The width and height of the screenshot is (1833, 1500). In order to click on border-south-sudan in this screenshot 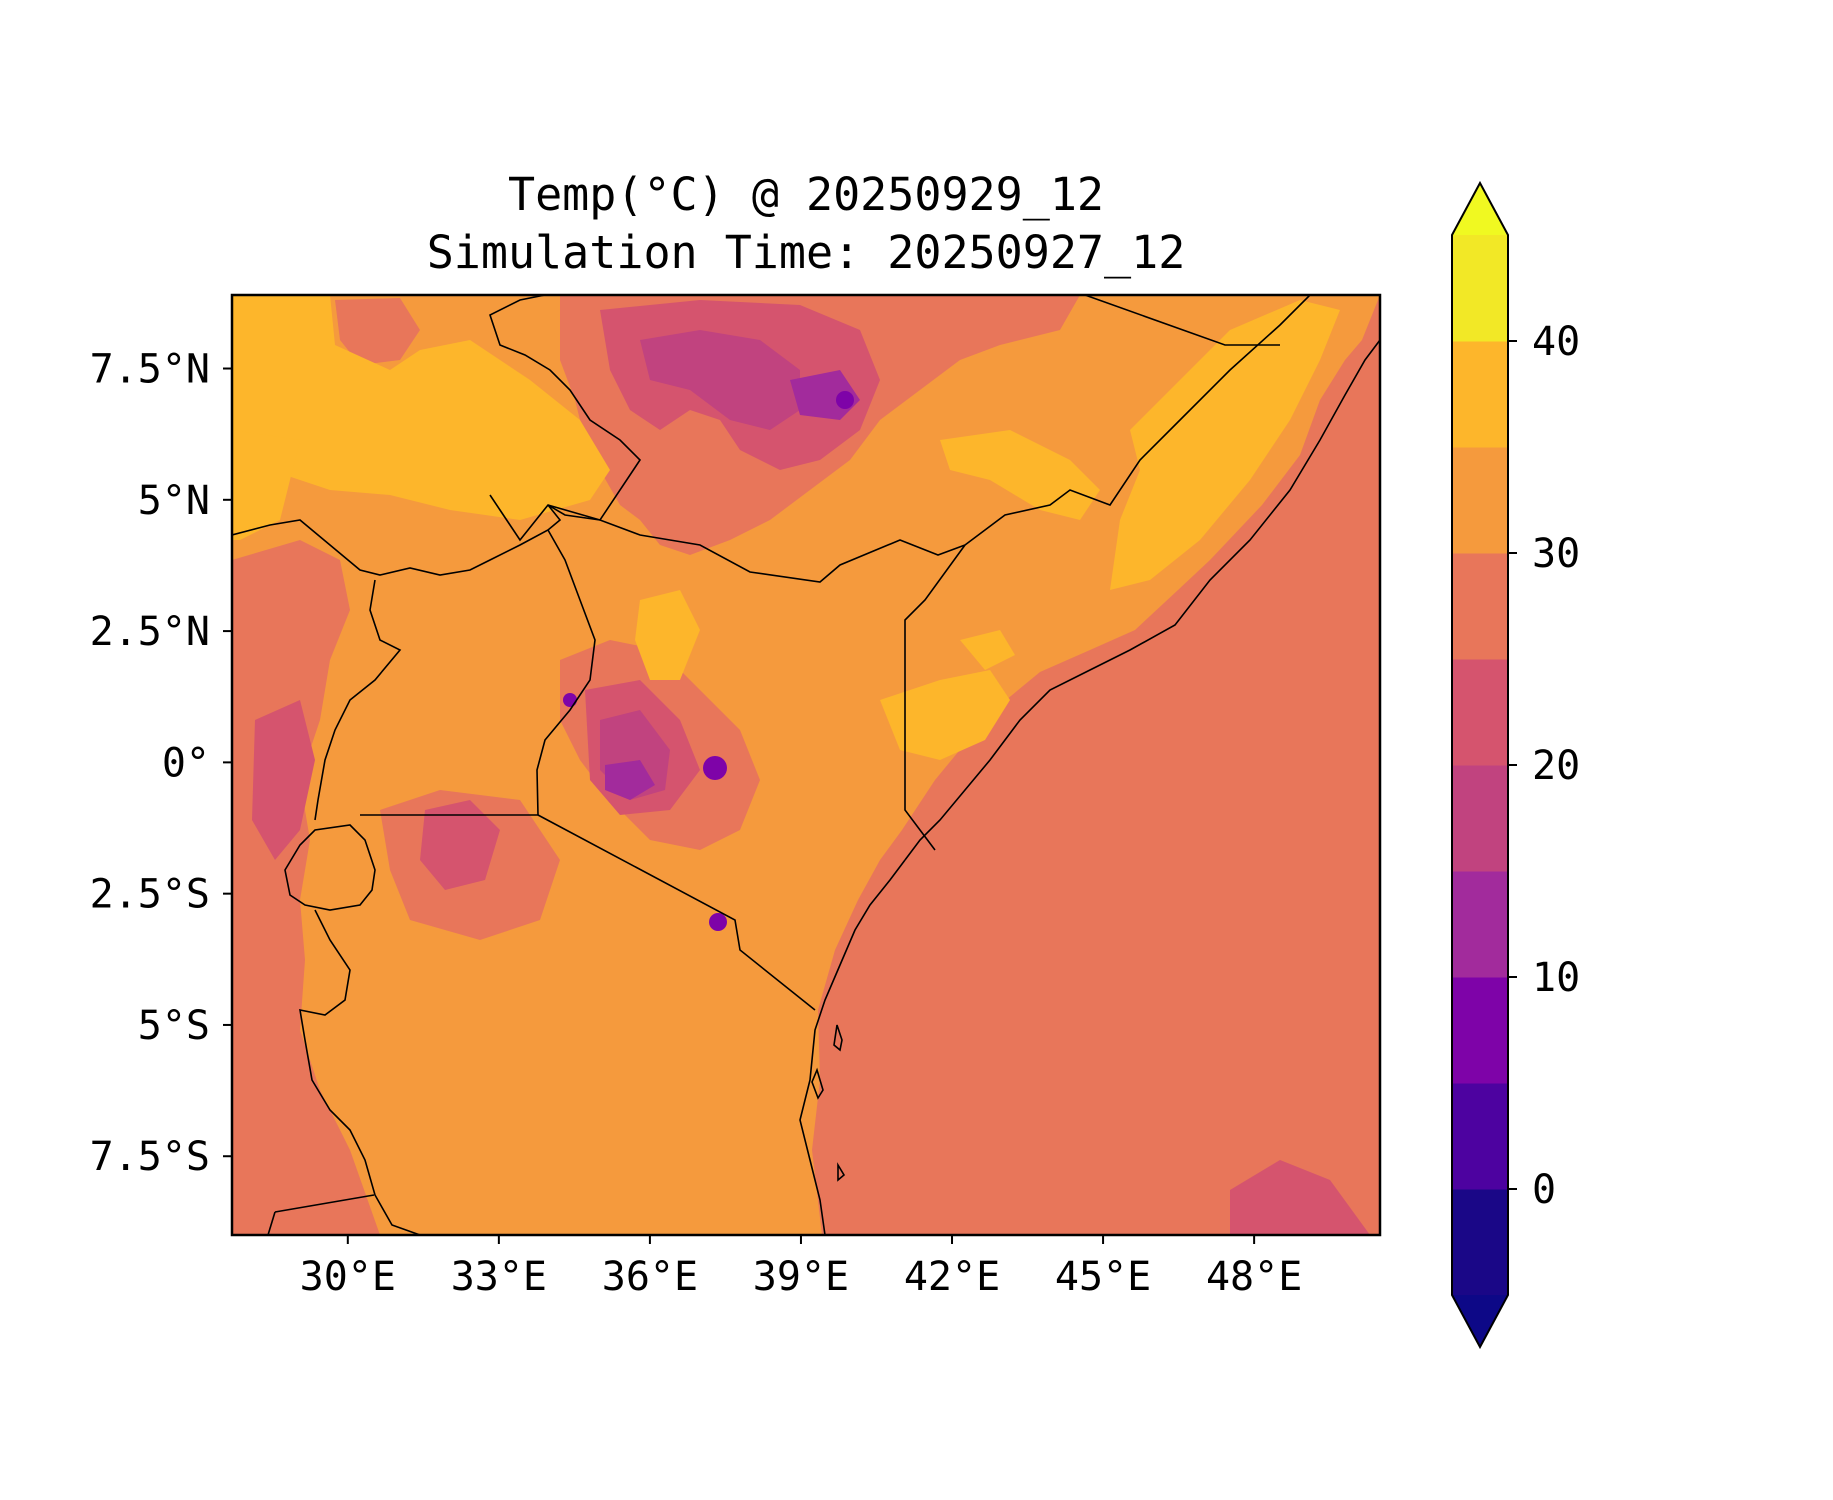, I will do `click(397, 540)`.